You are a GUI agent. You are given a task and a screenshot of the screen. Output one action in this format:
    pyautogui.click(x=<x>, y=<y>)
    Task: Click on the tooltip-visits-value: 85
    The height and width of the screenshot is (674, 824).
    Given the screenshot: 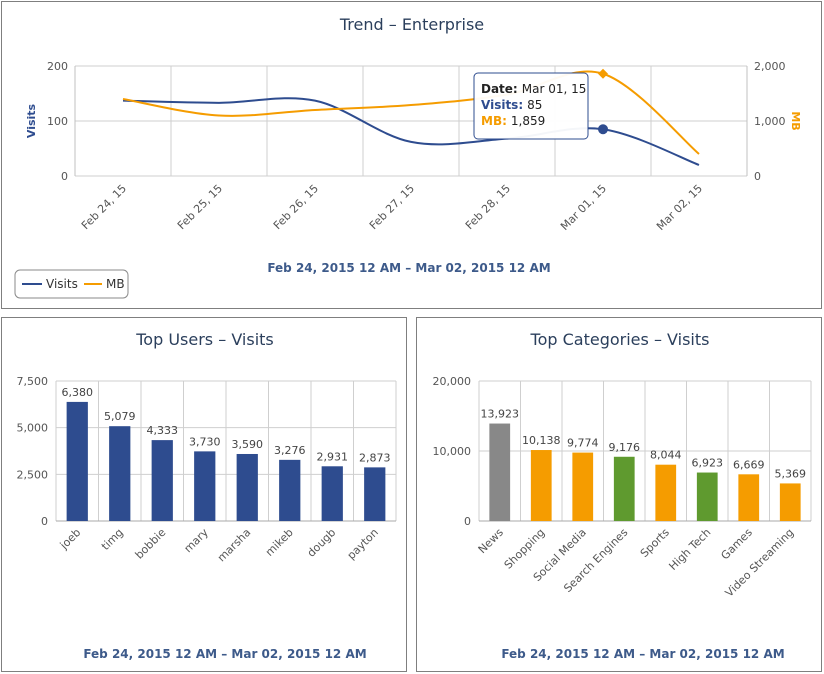 What is the action you would take?
    pyautogui.click(x=534, y=105)
    